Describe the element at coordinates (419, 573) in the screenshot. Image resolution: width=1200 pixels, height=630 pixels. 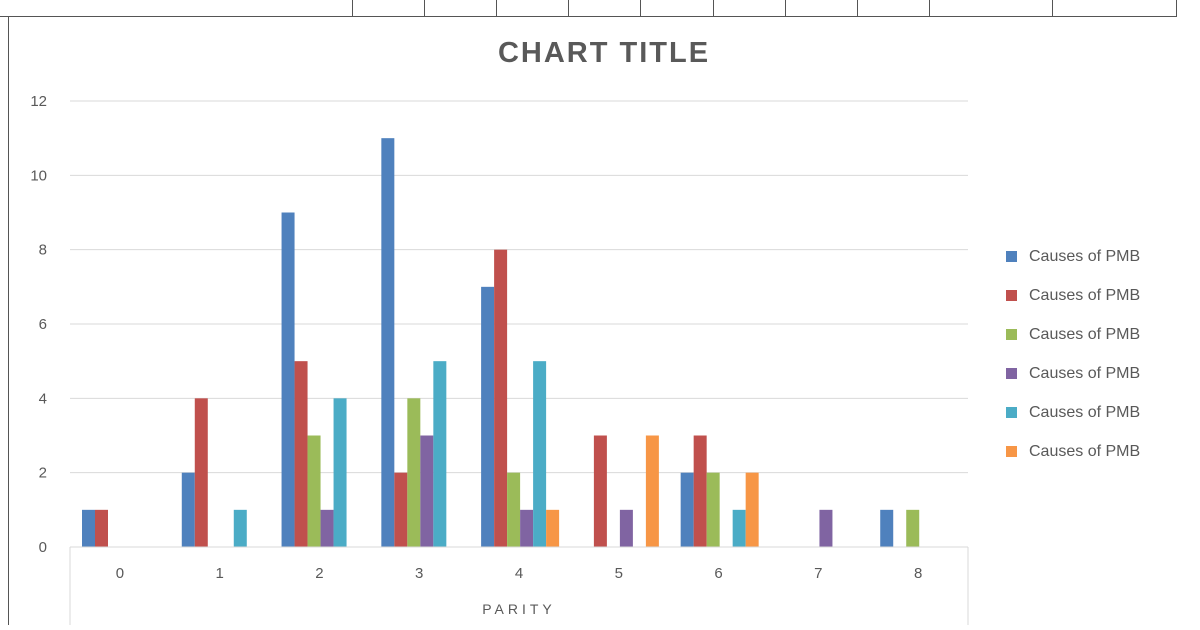
I see `x-tick-label: 3` at that location.